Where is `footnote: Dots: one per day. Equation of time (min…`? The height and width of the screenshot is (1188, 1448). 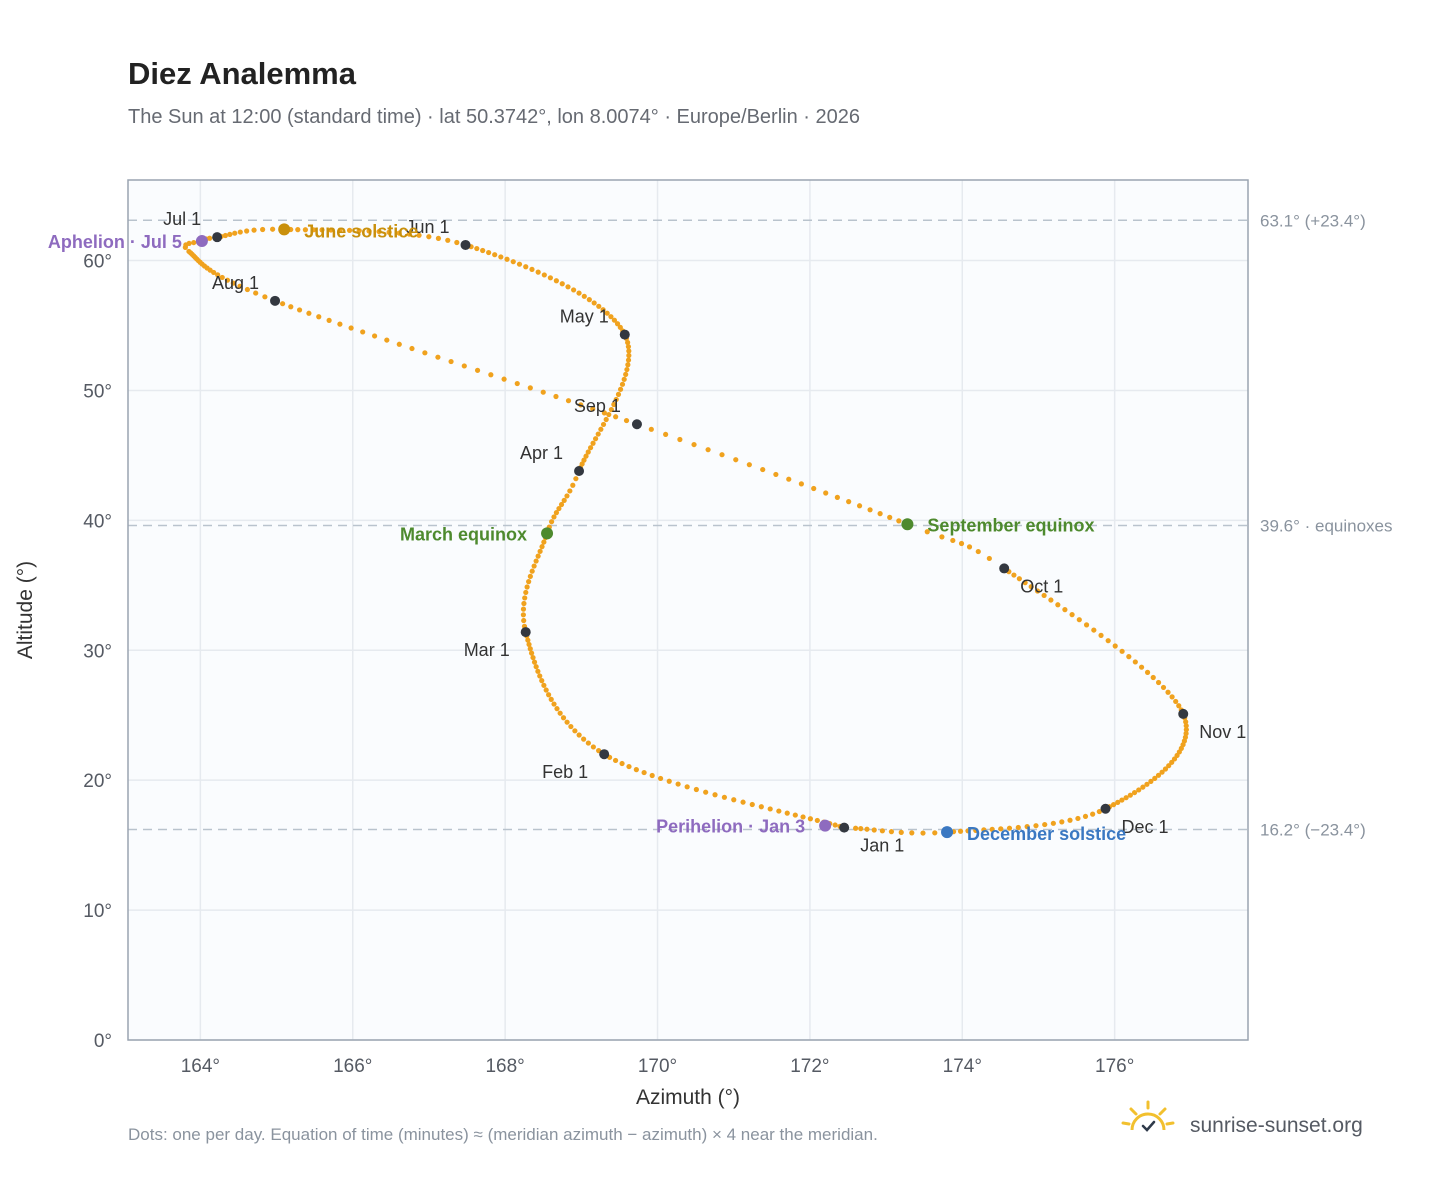 footnote: Dots: one per day. Equation of time (min… is located at coordinates (503, 1134).